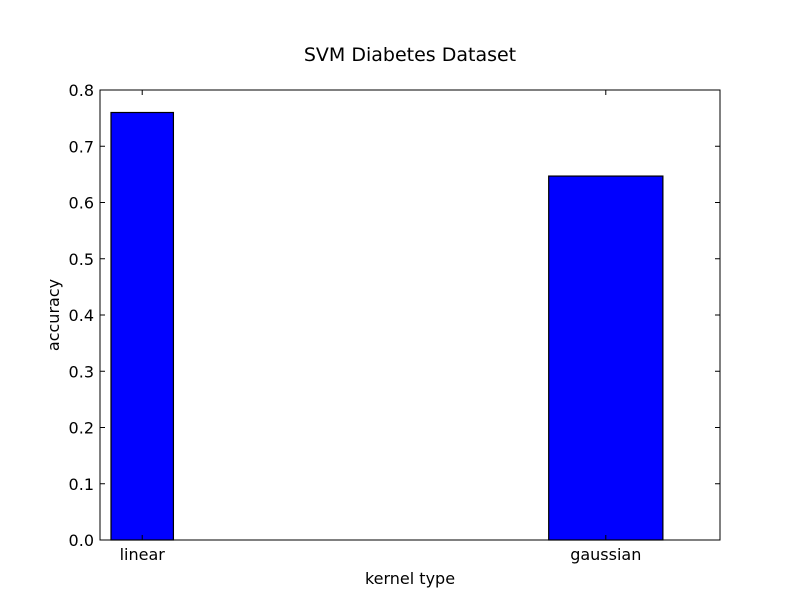 The image size is (800, 604). Describe the element at coordinates (81, 371) in the screenshot. I see `y-tick-label: 0.3` at that location.